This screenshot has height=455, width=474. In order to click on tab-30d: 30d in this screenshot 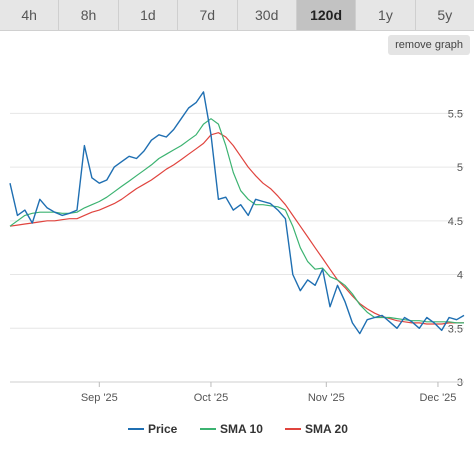, I will do `click(267, 15)`.